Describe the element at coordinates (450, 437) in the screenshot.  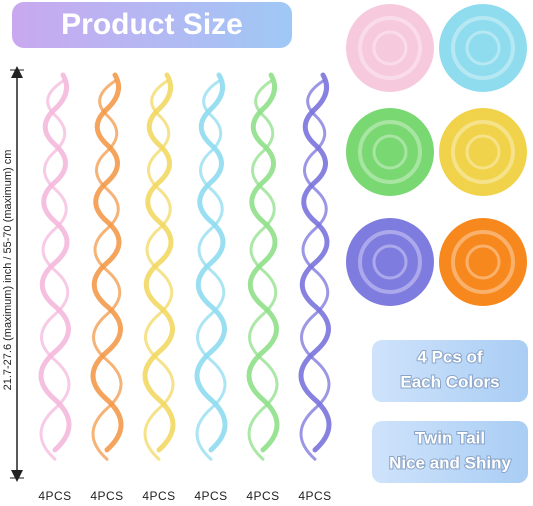
I see `badge-text: Twin Tail` at that location.